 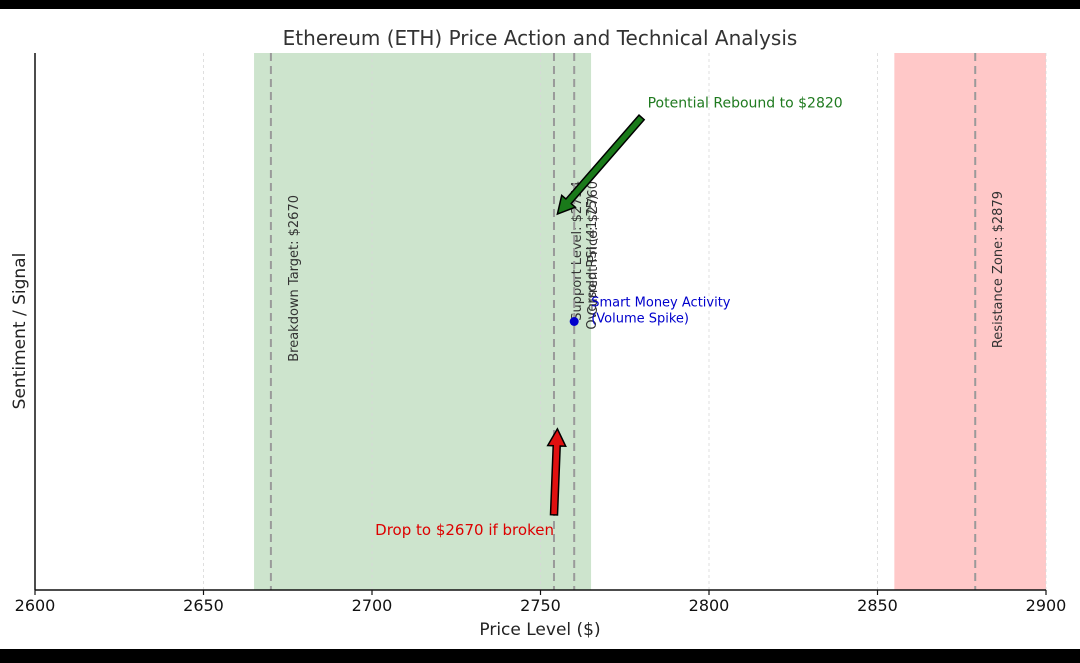 What do you see at coordinates (593, 248) in the screenshot?
I see `reference-line-label-2: Current Price: $2760` at bounding box center [593, 248].